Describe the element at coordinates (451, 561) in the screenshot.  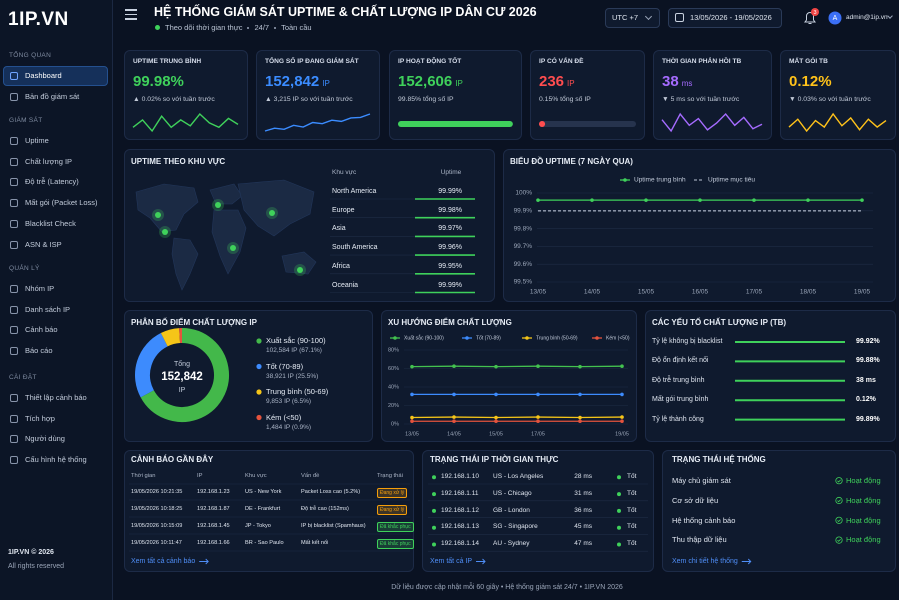
I see `link: Xem tất cả IP` at that location.